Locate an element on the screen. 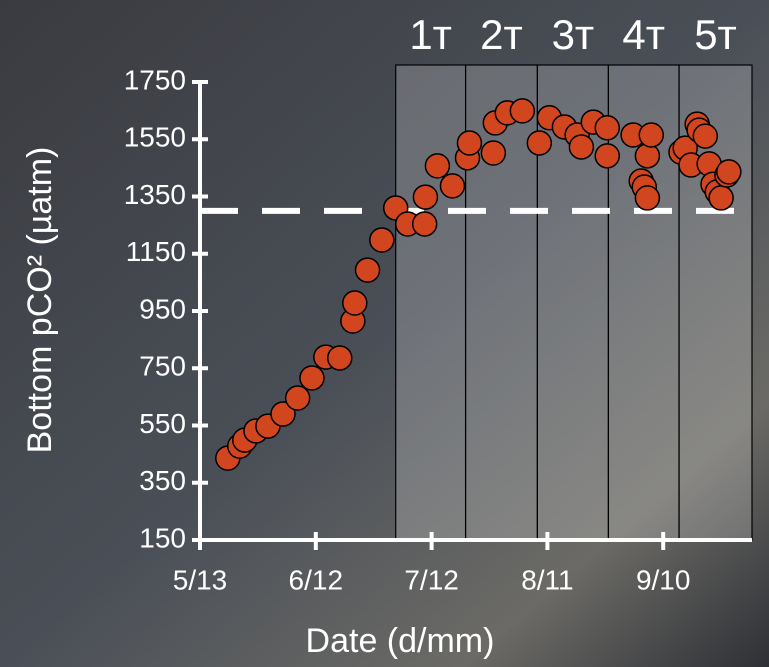 The width and height of the screenshot is (769, 667). period-label: 2ᴛ is located at coordinates (501, 34).